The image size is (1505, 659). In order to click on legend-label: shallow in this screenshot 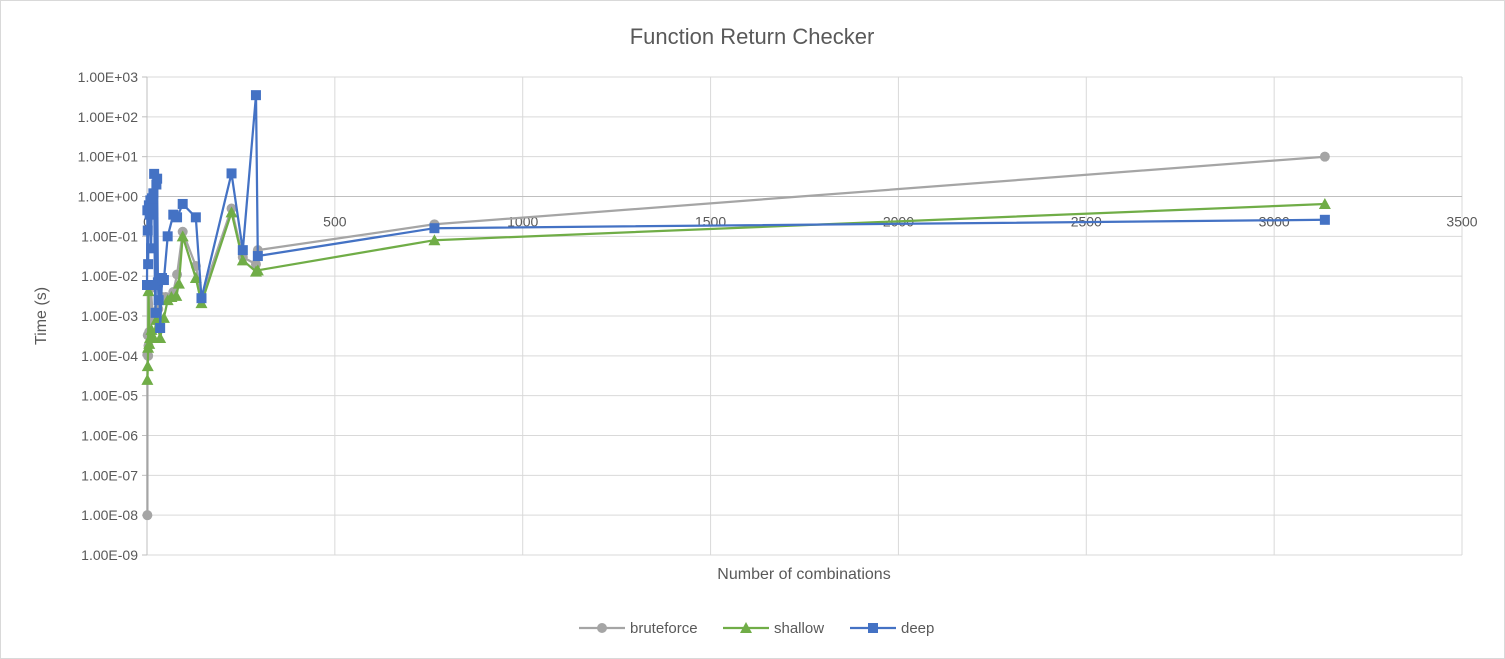, I will do `click(799, 628)`.